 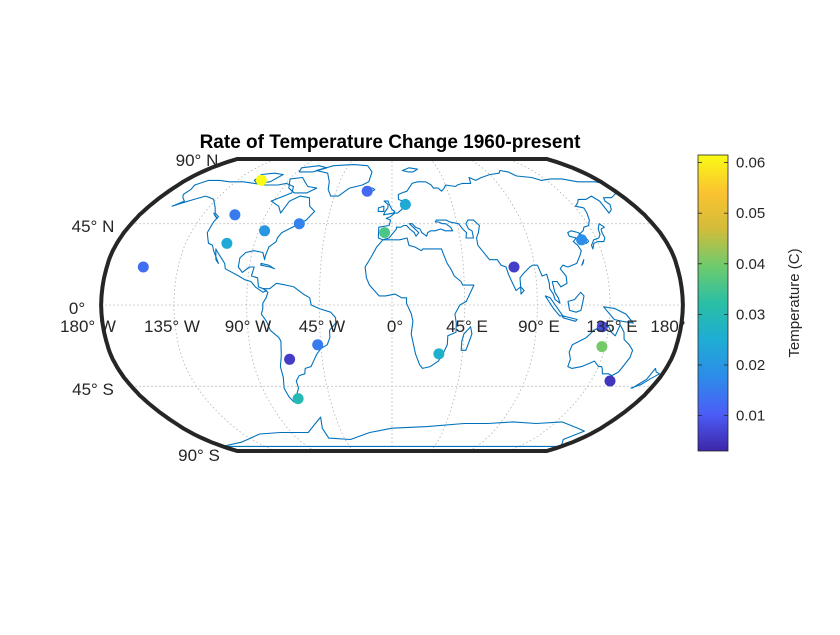 What do you see at coordinates (713, 303) in the screenshot?
I see `colorbar-gradient` at bounding box center [713, 303].